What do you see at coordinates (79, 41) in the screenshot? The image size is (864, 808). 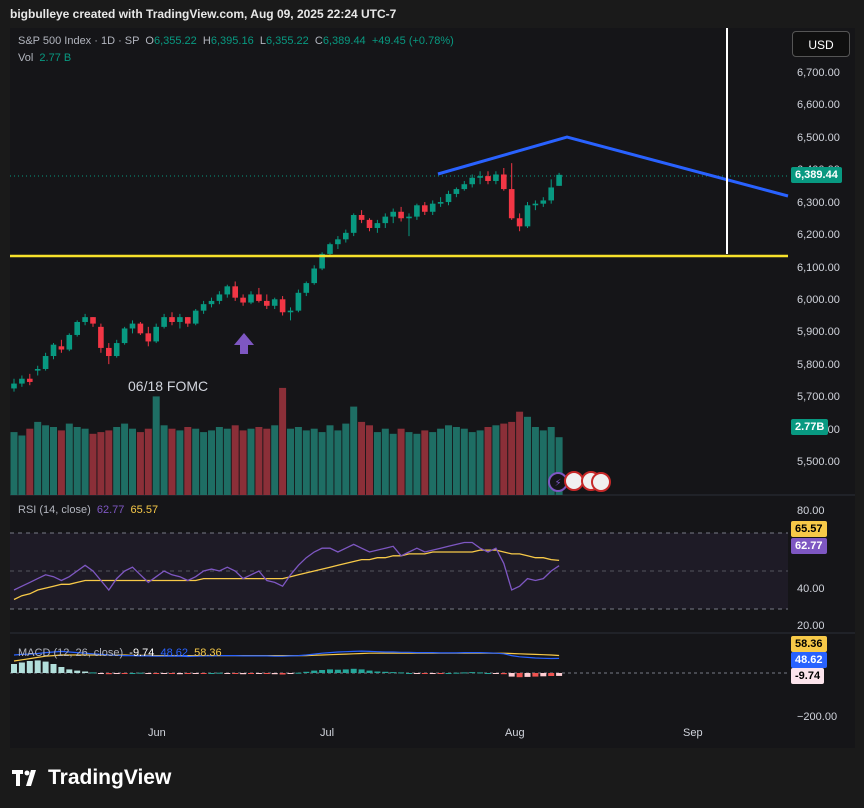 I see `symbol-name: S&P 500 Index · 1D · SP` at bounding box center [79, 41].